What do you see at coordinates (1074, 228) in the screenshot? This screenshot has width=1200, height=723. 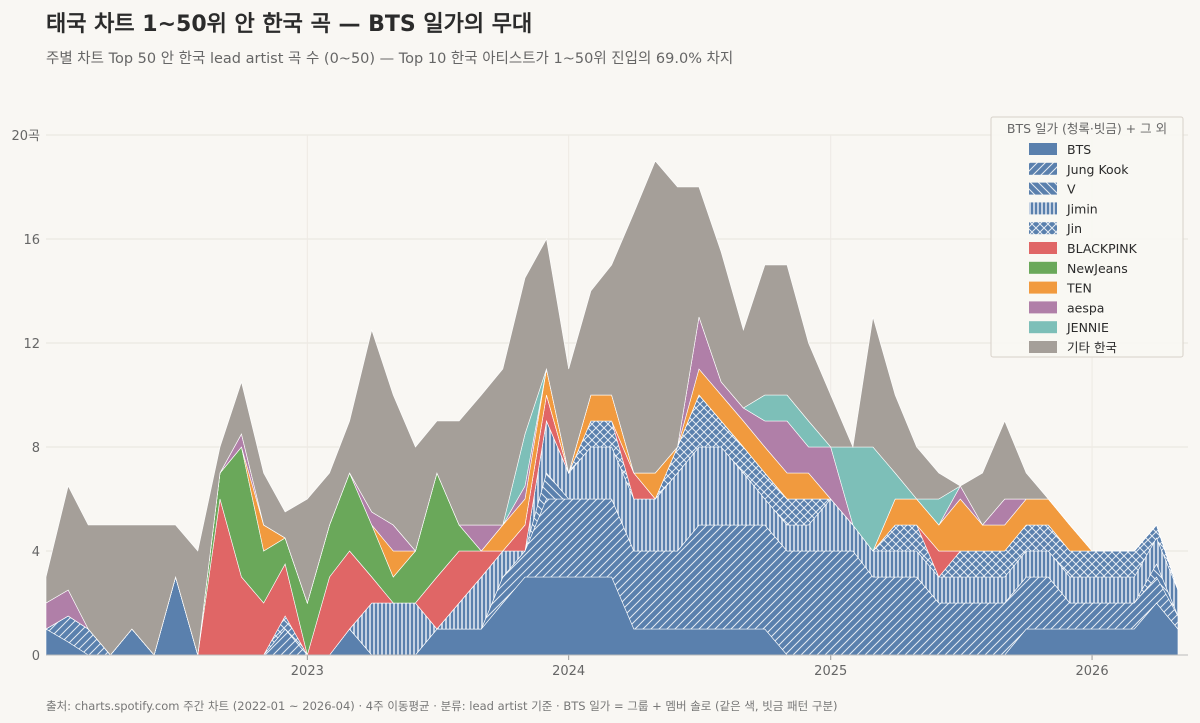 I see `legend-label: Jin` at bounding box center [1074, 228].